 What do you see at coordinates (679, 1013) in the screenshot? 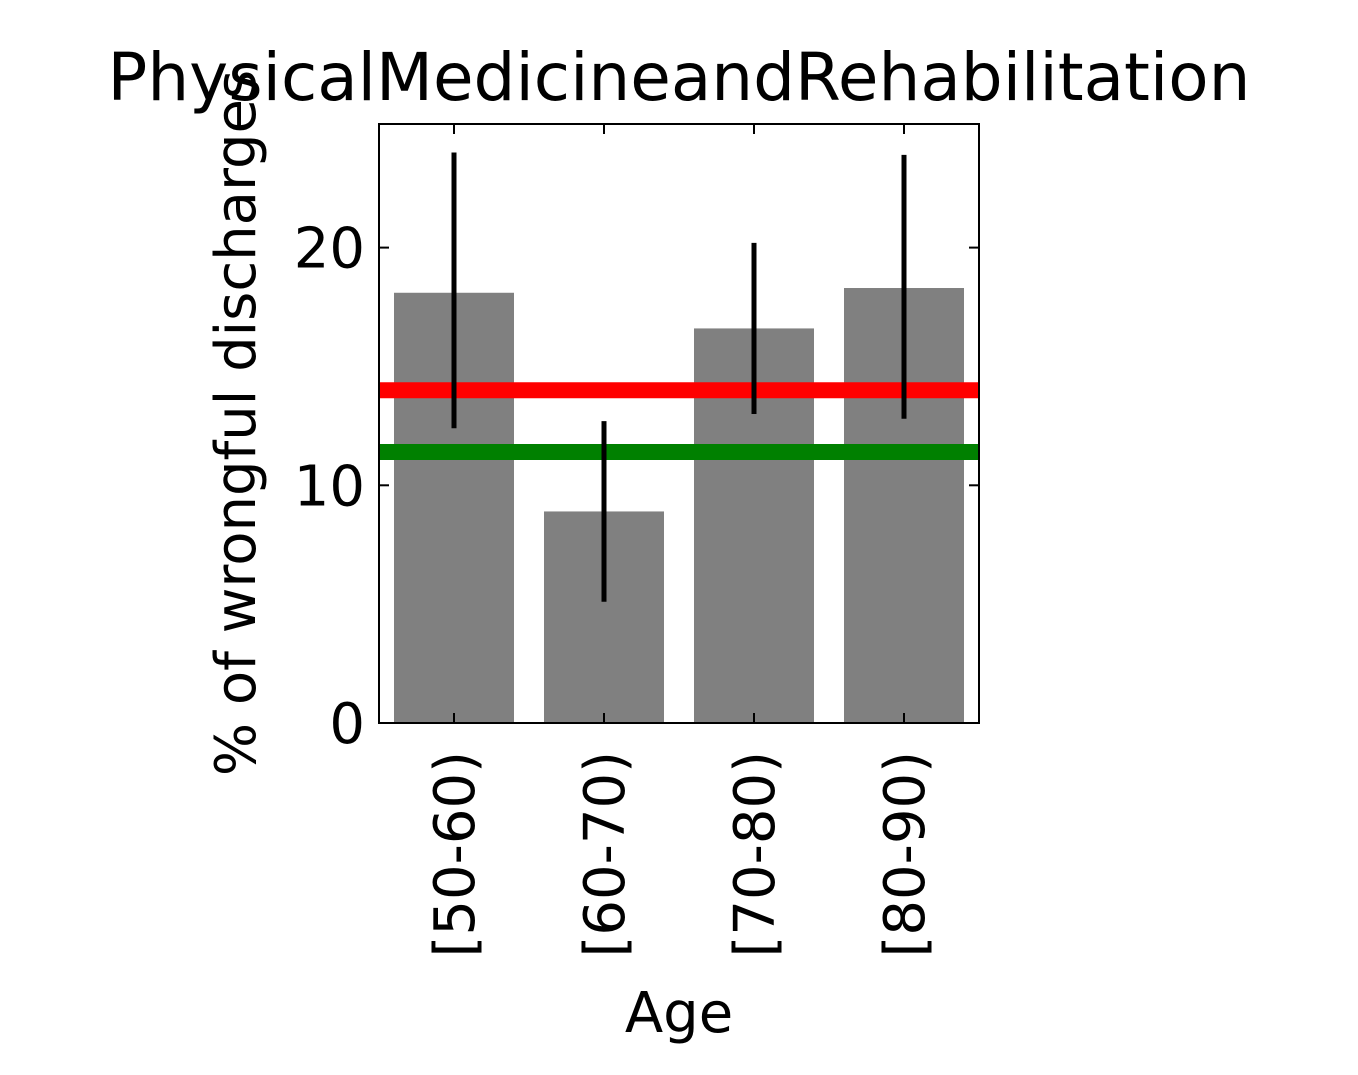
I see `x-axis-label: Age` at bounding box center [679, 1013].